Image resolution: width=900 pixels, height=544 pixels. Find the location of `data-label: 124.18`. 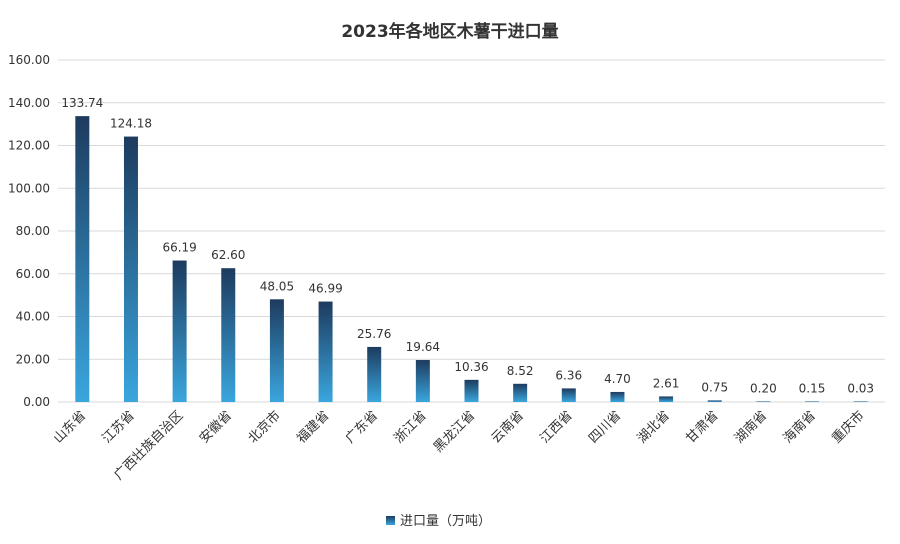

data-label: 124.18 is located at coordinates (131, 124).